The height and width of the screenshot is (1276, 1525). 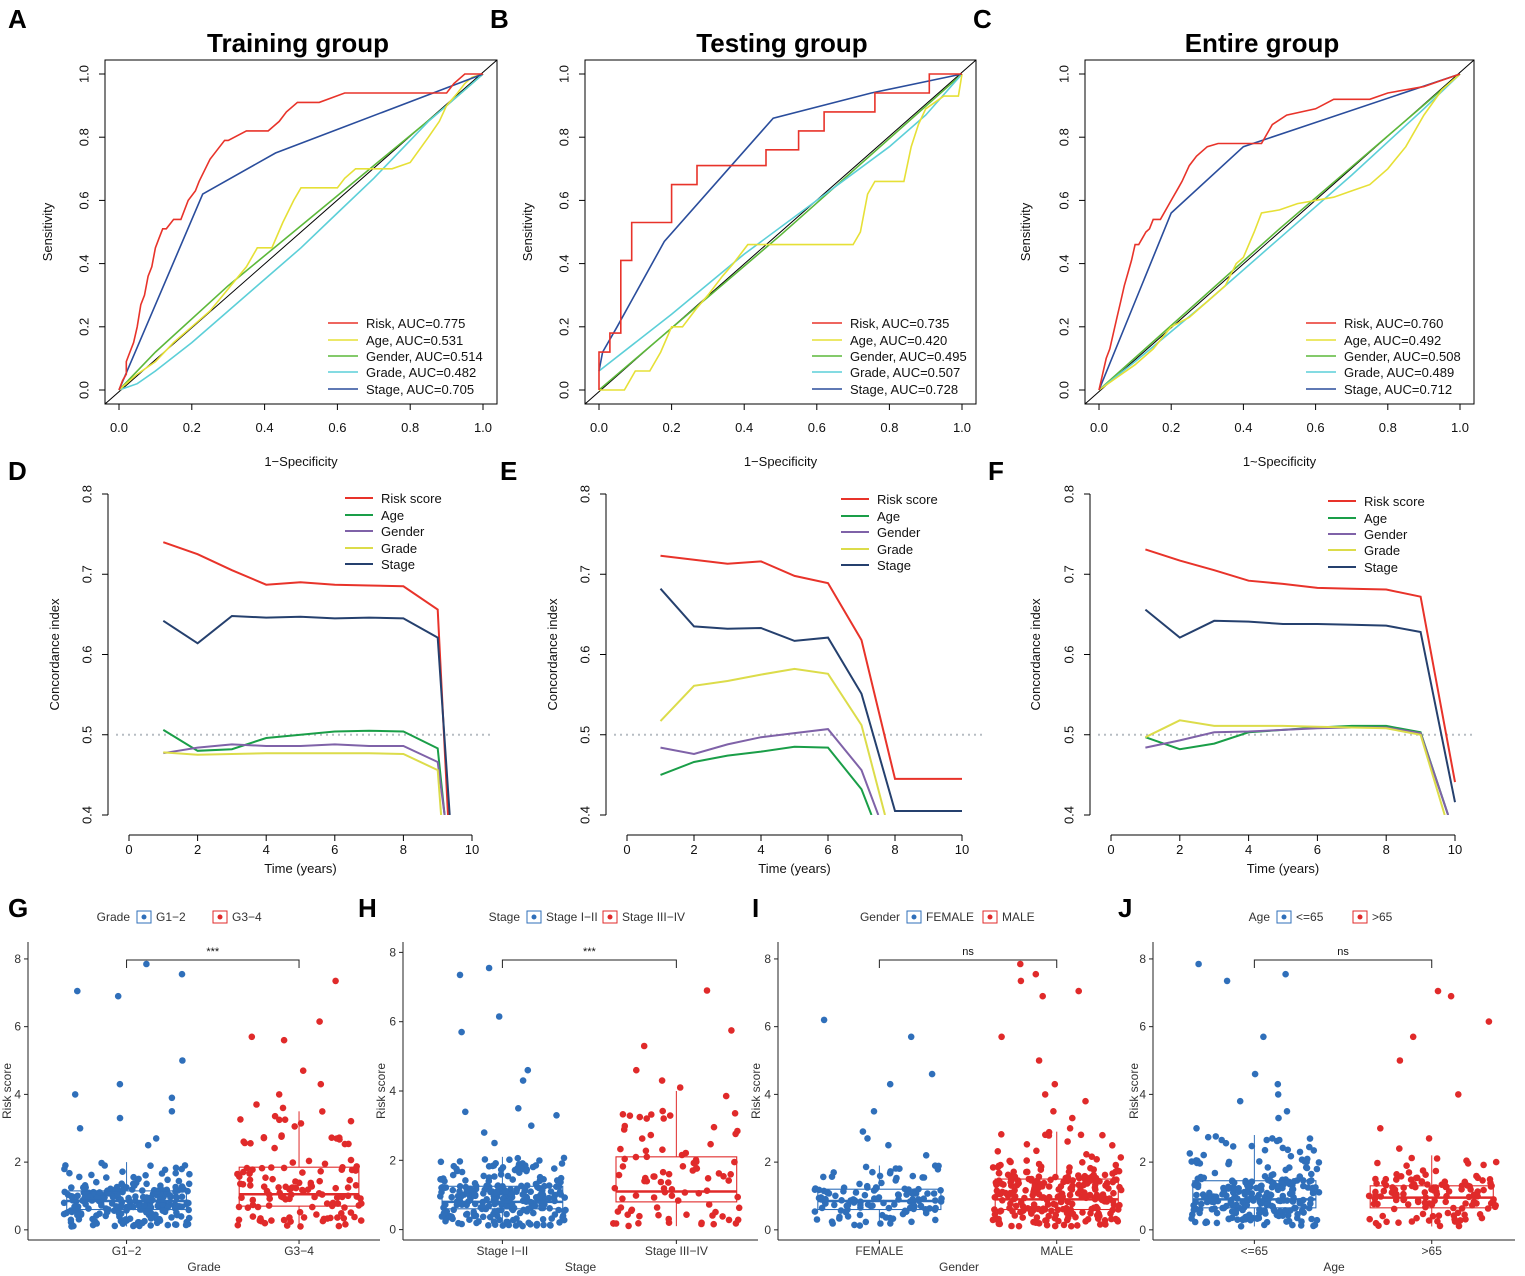 I want to click on y-tick-label: 2, so click(x=767, y=1162).